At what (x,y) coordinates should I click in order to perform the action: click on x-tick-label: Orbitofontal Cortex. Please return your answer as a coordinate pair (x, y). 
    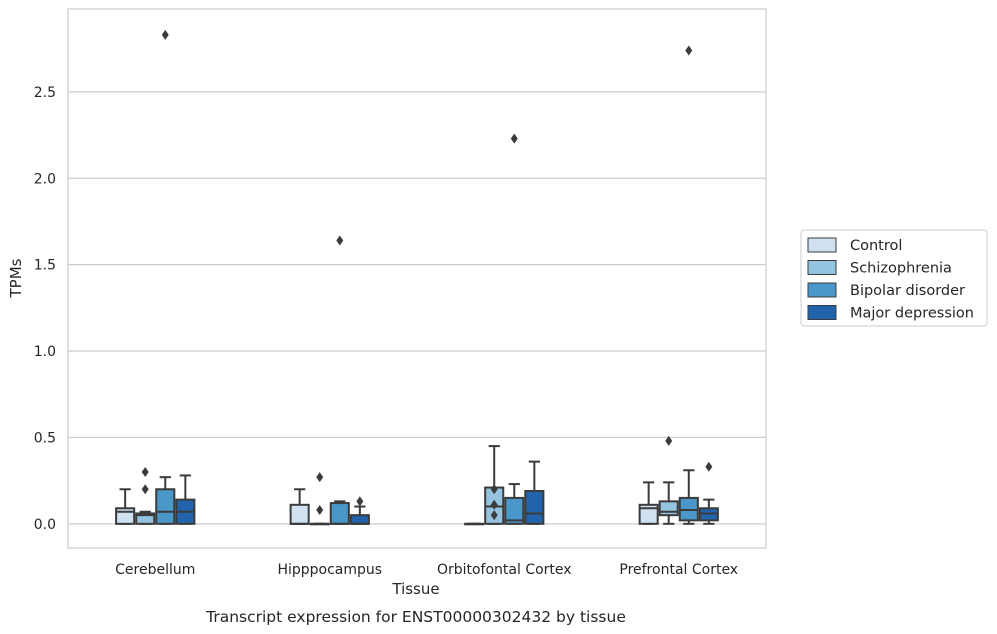
    Looking at the image, I should click on (504, 570).